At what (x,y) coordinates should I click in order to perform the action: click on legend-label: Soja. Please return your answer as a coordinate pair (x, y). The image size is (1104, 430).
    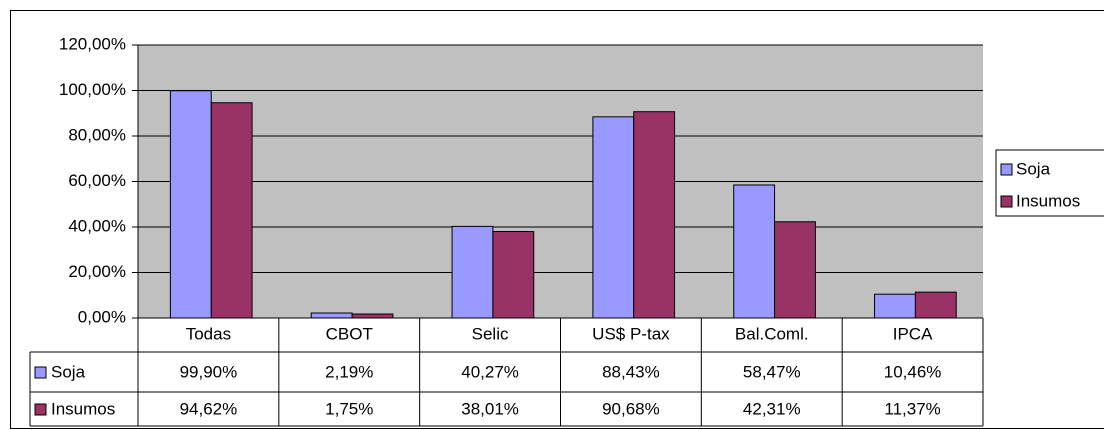
    Looking at the image, I should click on (1033, 168).